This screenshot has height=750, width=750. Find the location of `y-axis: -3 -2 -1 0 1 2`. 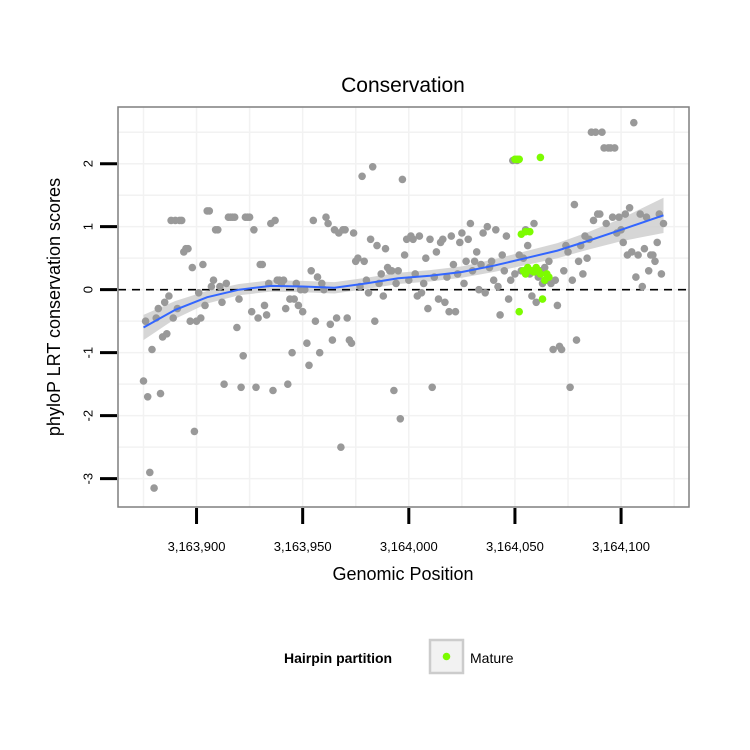

y-axis: -3 -2 -1 0 1 2 is located at coordinates (98, 322).